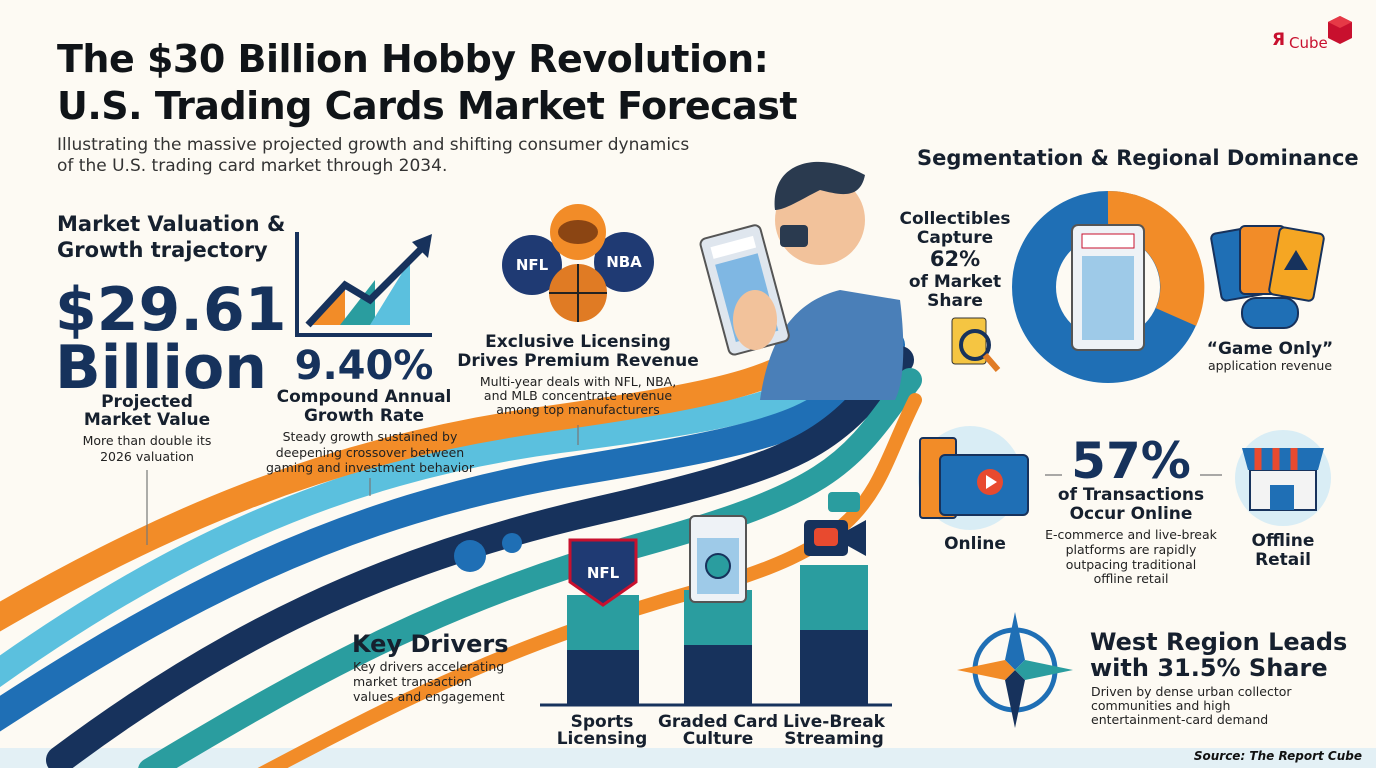 The width and height of the screenshot is (1376, 768). Describe the element at coordinates (532, 265) in the screenshot. I see `league-logo: NFL` at that location.